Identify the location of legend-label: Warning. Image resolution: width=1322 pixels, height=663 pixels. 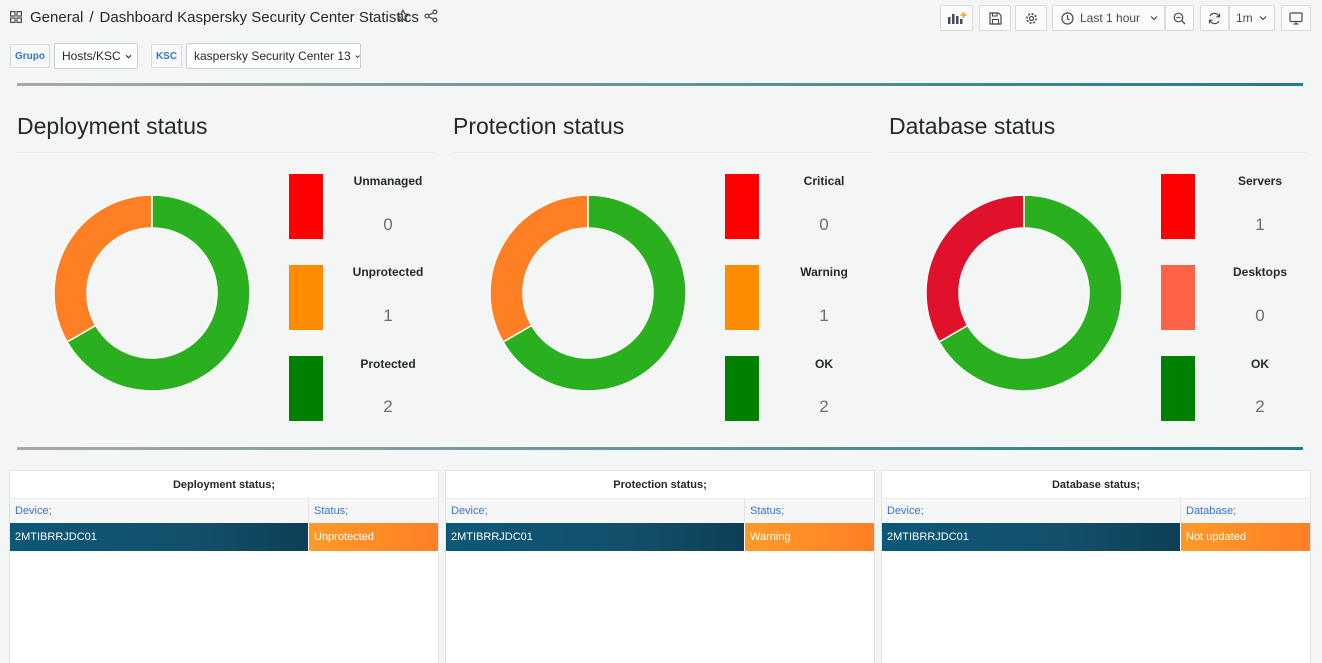
(824, 272).